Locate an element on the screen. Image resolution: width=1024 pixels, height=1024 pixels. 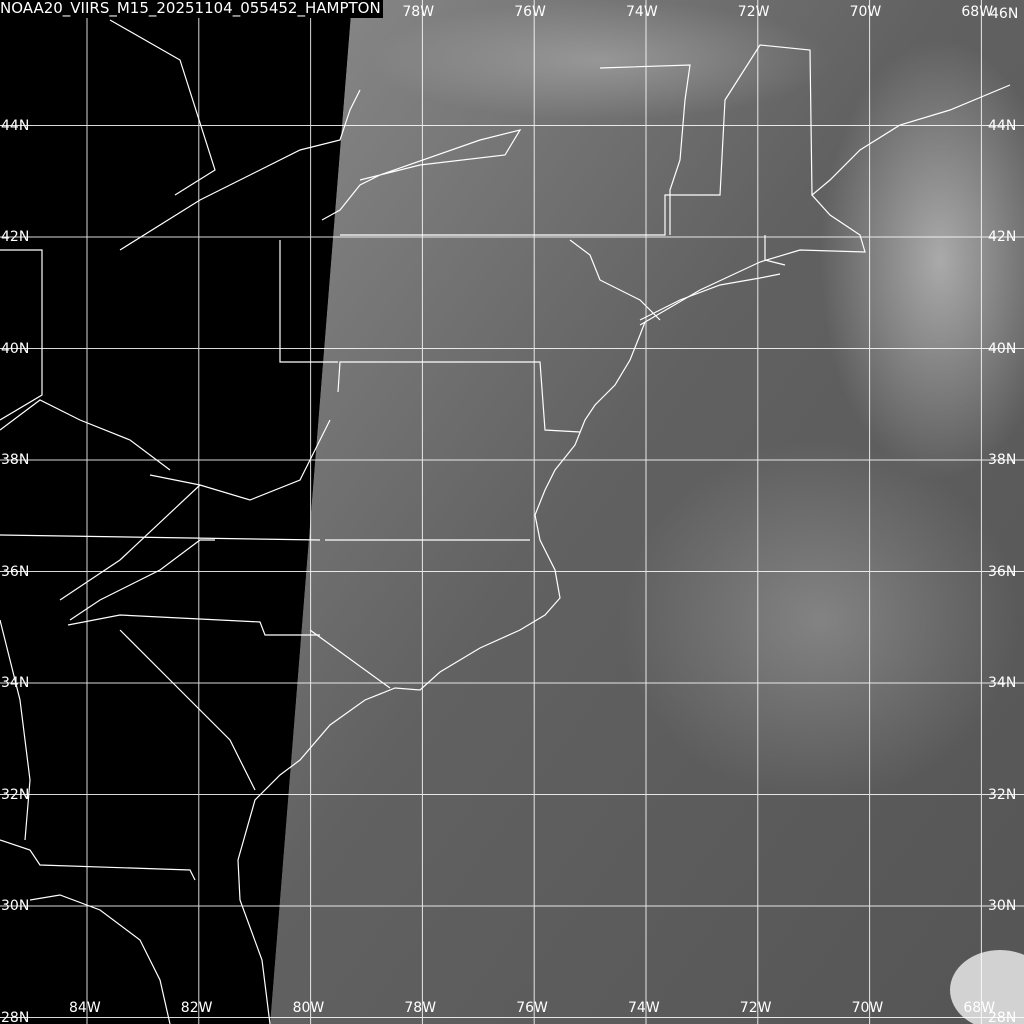
latitude-label-right: 28N is located at coordinates (1002, 1016).